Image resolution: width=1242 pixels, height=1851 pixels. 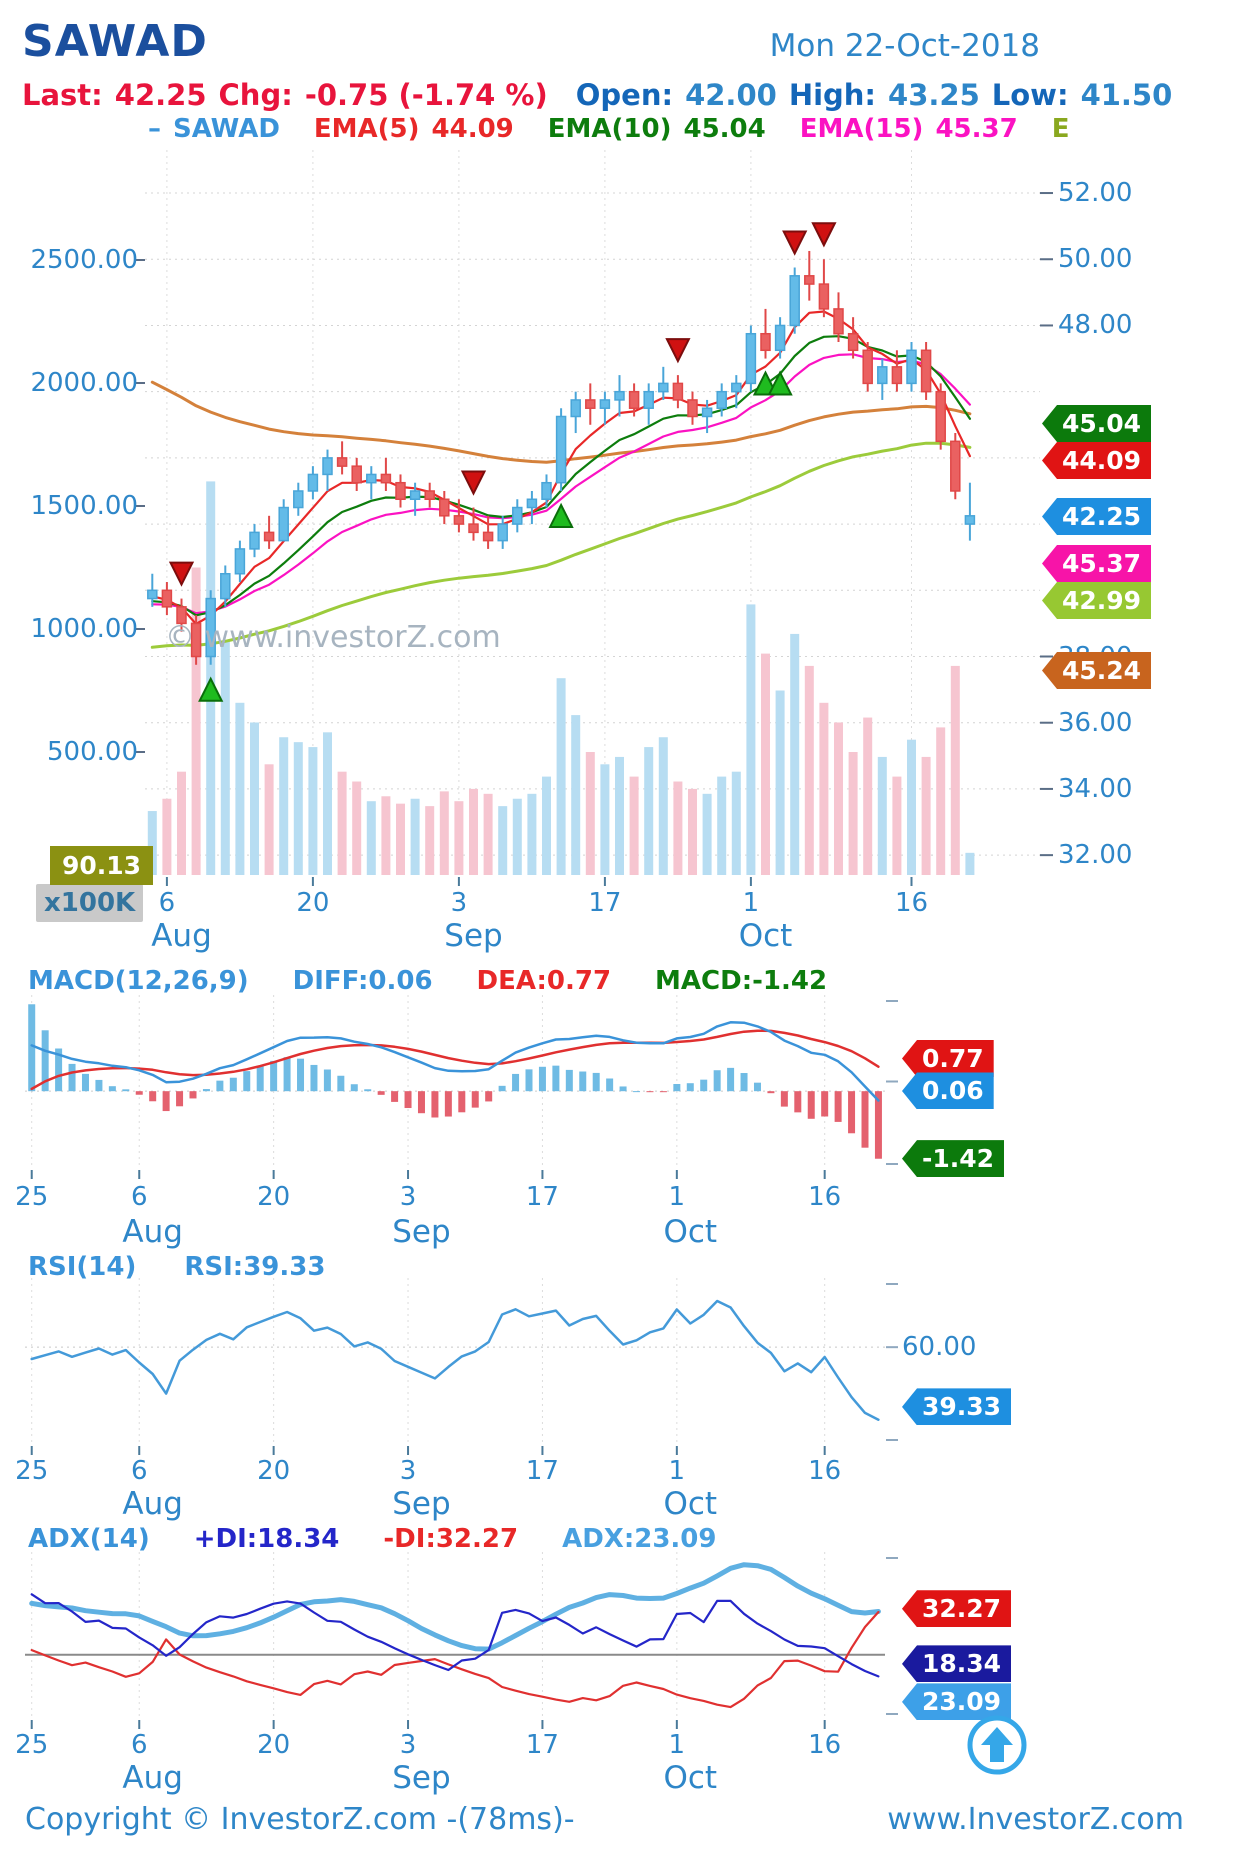 I want to click on low-label: Low:, so click(x=1030, y=95).